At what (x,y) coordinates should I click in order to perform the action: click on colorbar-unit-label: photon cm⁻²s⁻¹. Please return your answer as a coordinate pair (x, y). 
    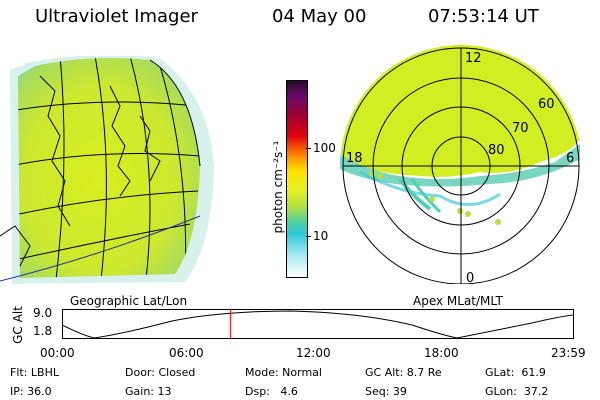
    Looking at the image, I should click on (278, 187).